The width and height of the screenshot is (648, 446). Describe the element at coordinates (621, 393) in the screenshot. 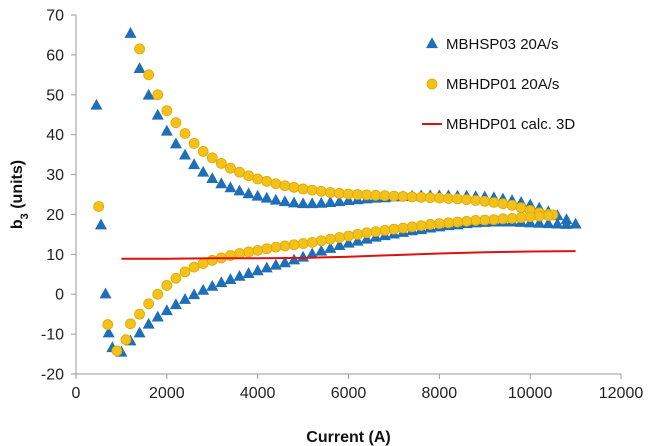

I see `x-tick-label: 12000` at that location.